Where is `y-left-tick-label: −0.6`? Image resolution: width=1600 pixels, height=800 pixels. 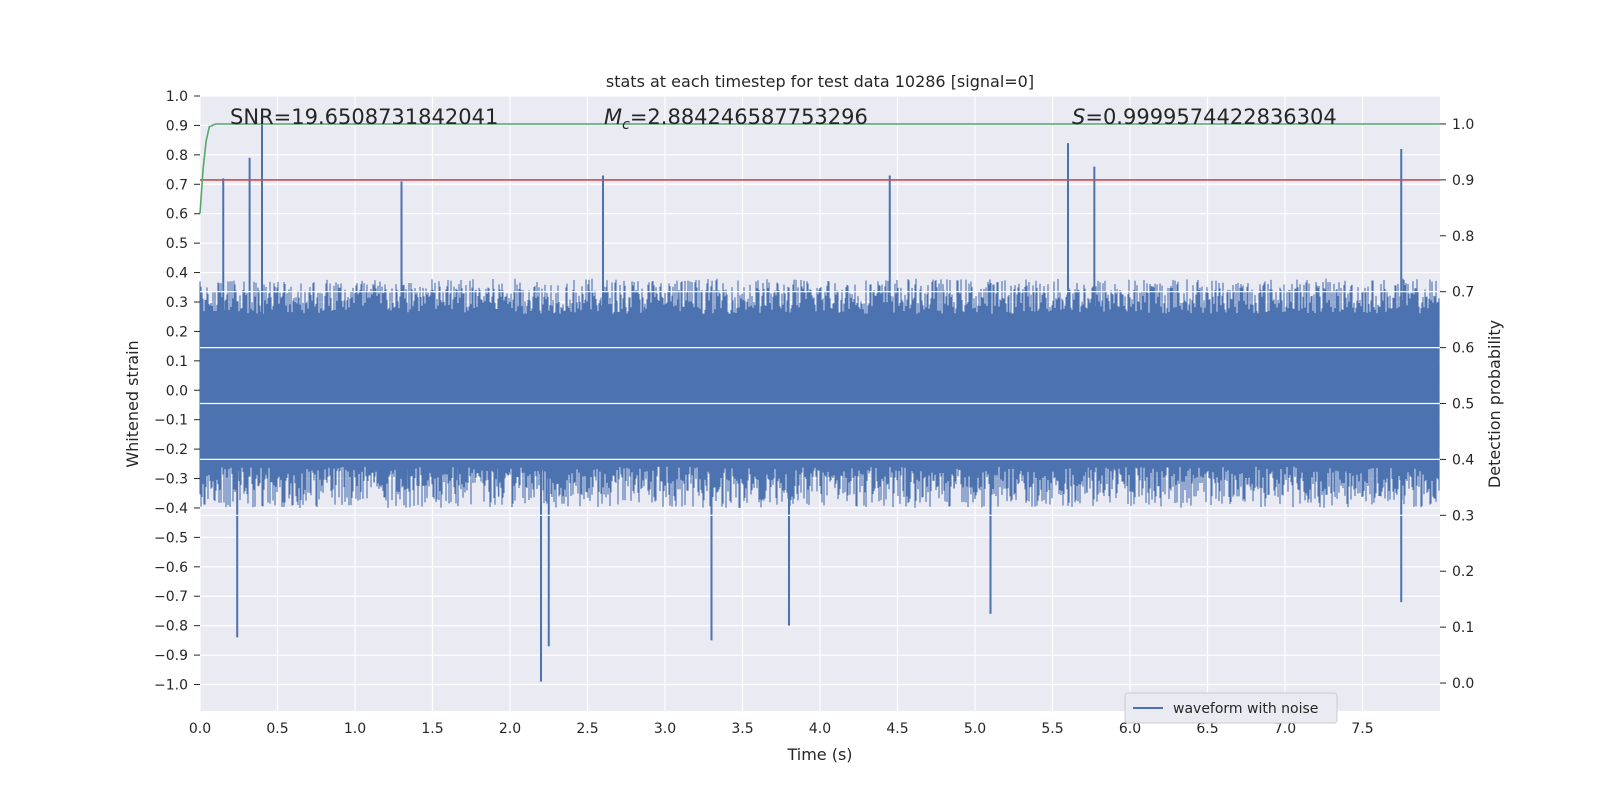
y-left-tick-label: −0.6 is located at coordinates (171, 568).